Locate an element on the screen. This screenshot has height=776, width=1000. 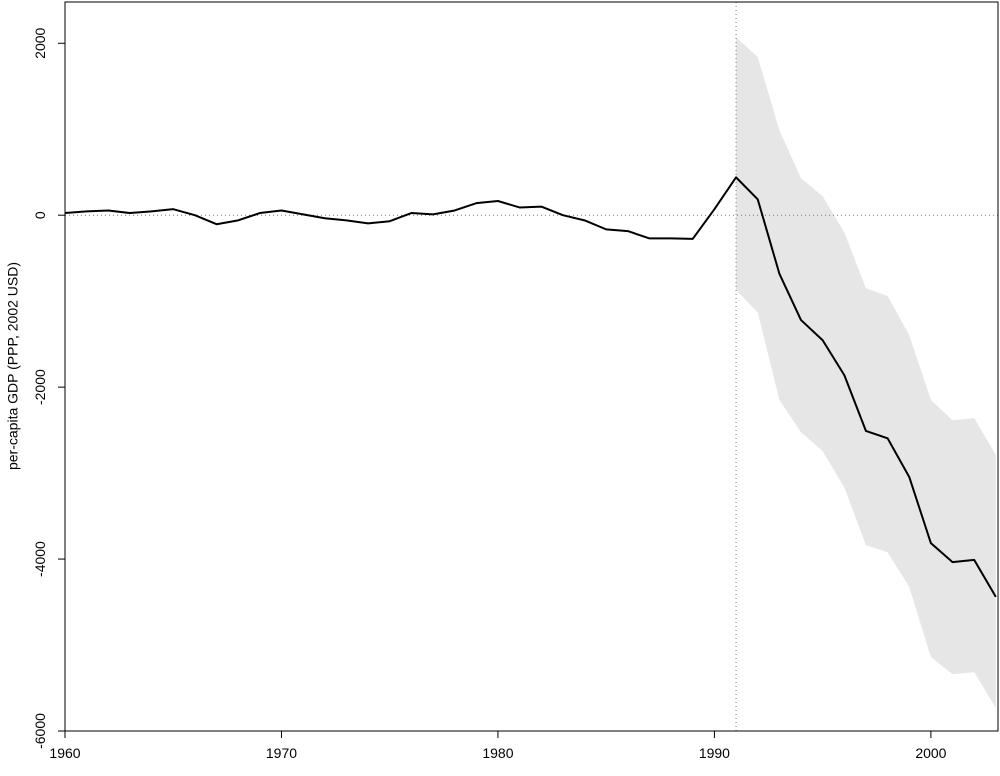
y-axis-label: per-capita GDP (PPP, 2002 USD) is located at coordinates (13, 366).